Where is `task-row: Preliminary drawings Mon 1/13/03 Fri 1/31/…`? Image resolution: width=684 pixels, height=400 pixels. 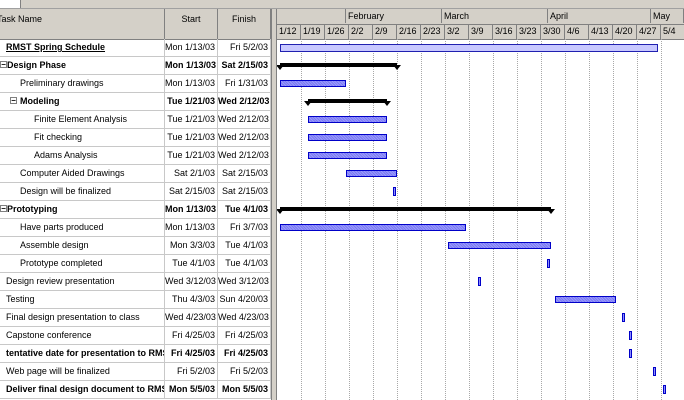 task-row: Preliminary drawings Mon 1/13/03 Fri 1/31/… is located at coordinates (135, 84).